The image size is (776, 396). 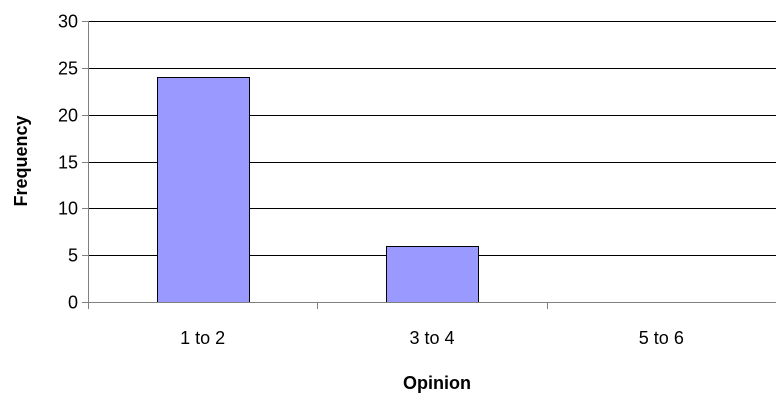 What do you see at coordinates (202, 338) in the screenshot?
I see `x-tick-label: 1 to 2` at bounding box center [202, 338].